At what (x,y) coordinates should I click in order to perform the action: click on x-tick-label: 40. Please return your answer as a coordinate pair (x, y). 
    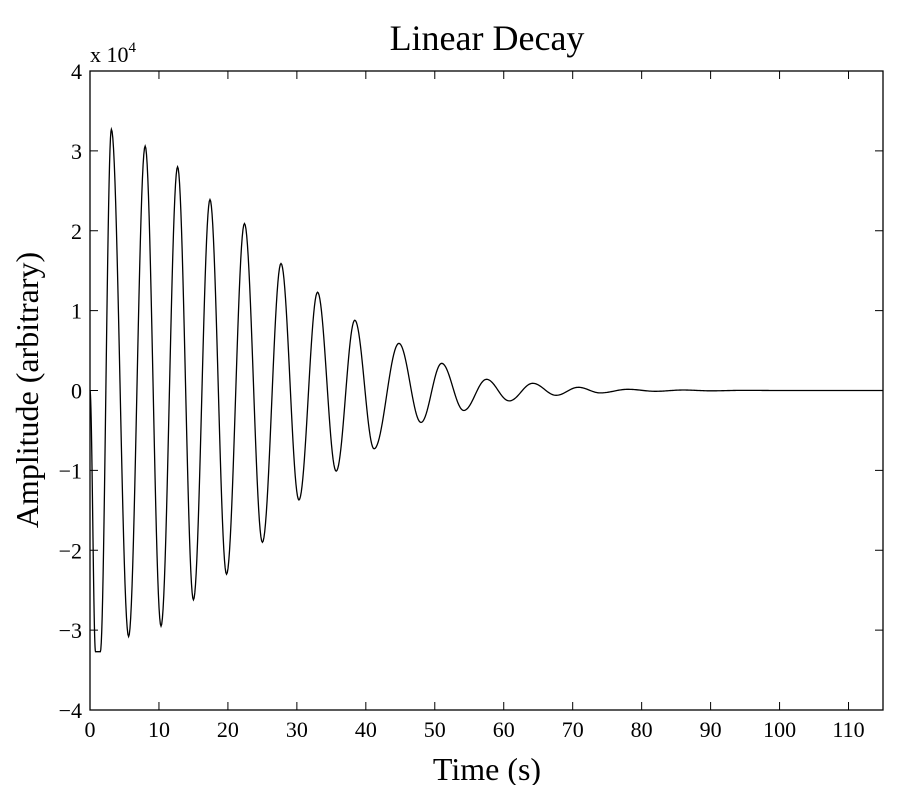
    Looking at the image, I should click on (366, 729).